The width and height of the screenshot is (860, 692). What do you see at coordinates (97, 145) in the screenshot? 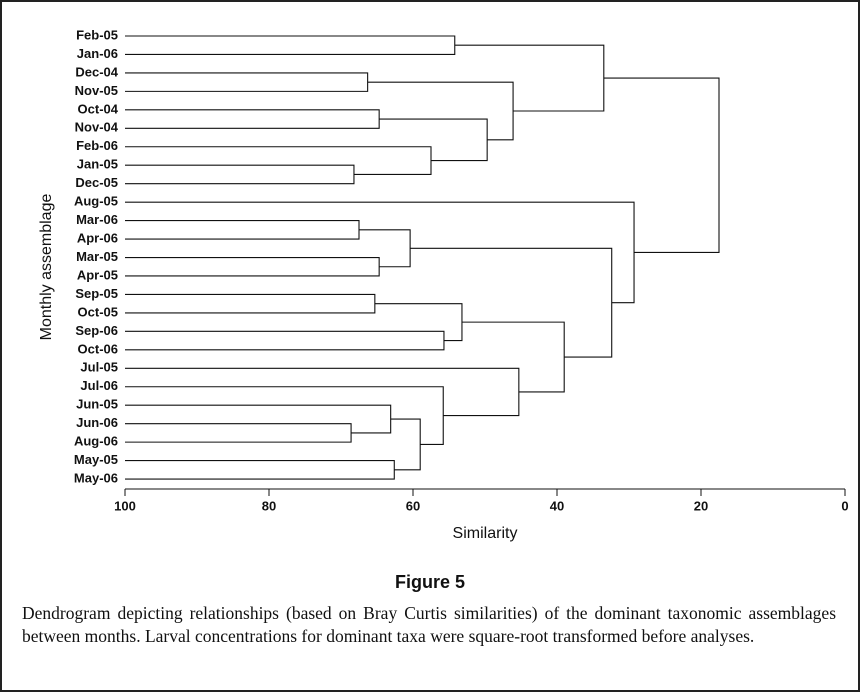
I see `leaf-label: Feb-06` at bounding box center [97, 145].